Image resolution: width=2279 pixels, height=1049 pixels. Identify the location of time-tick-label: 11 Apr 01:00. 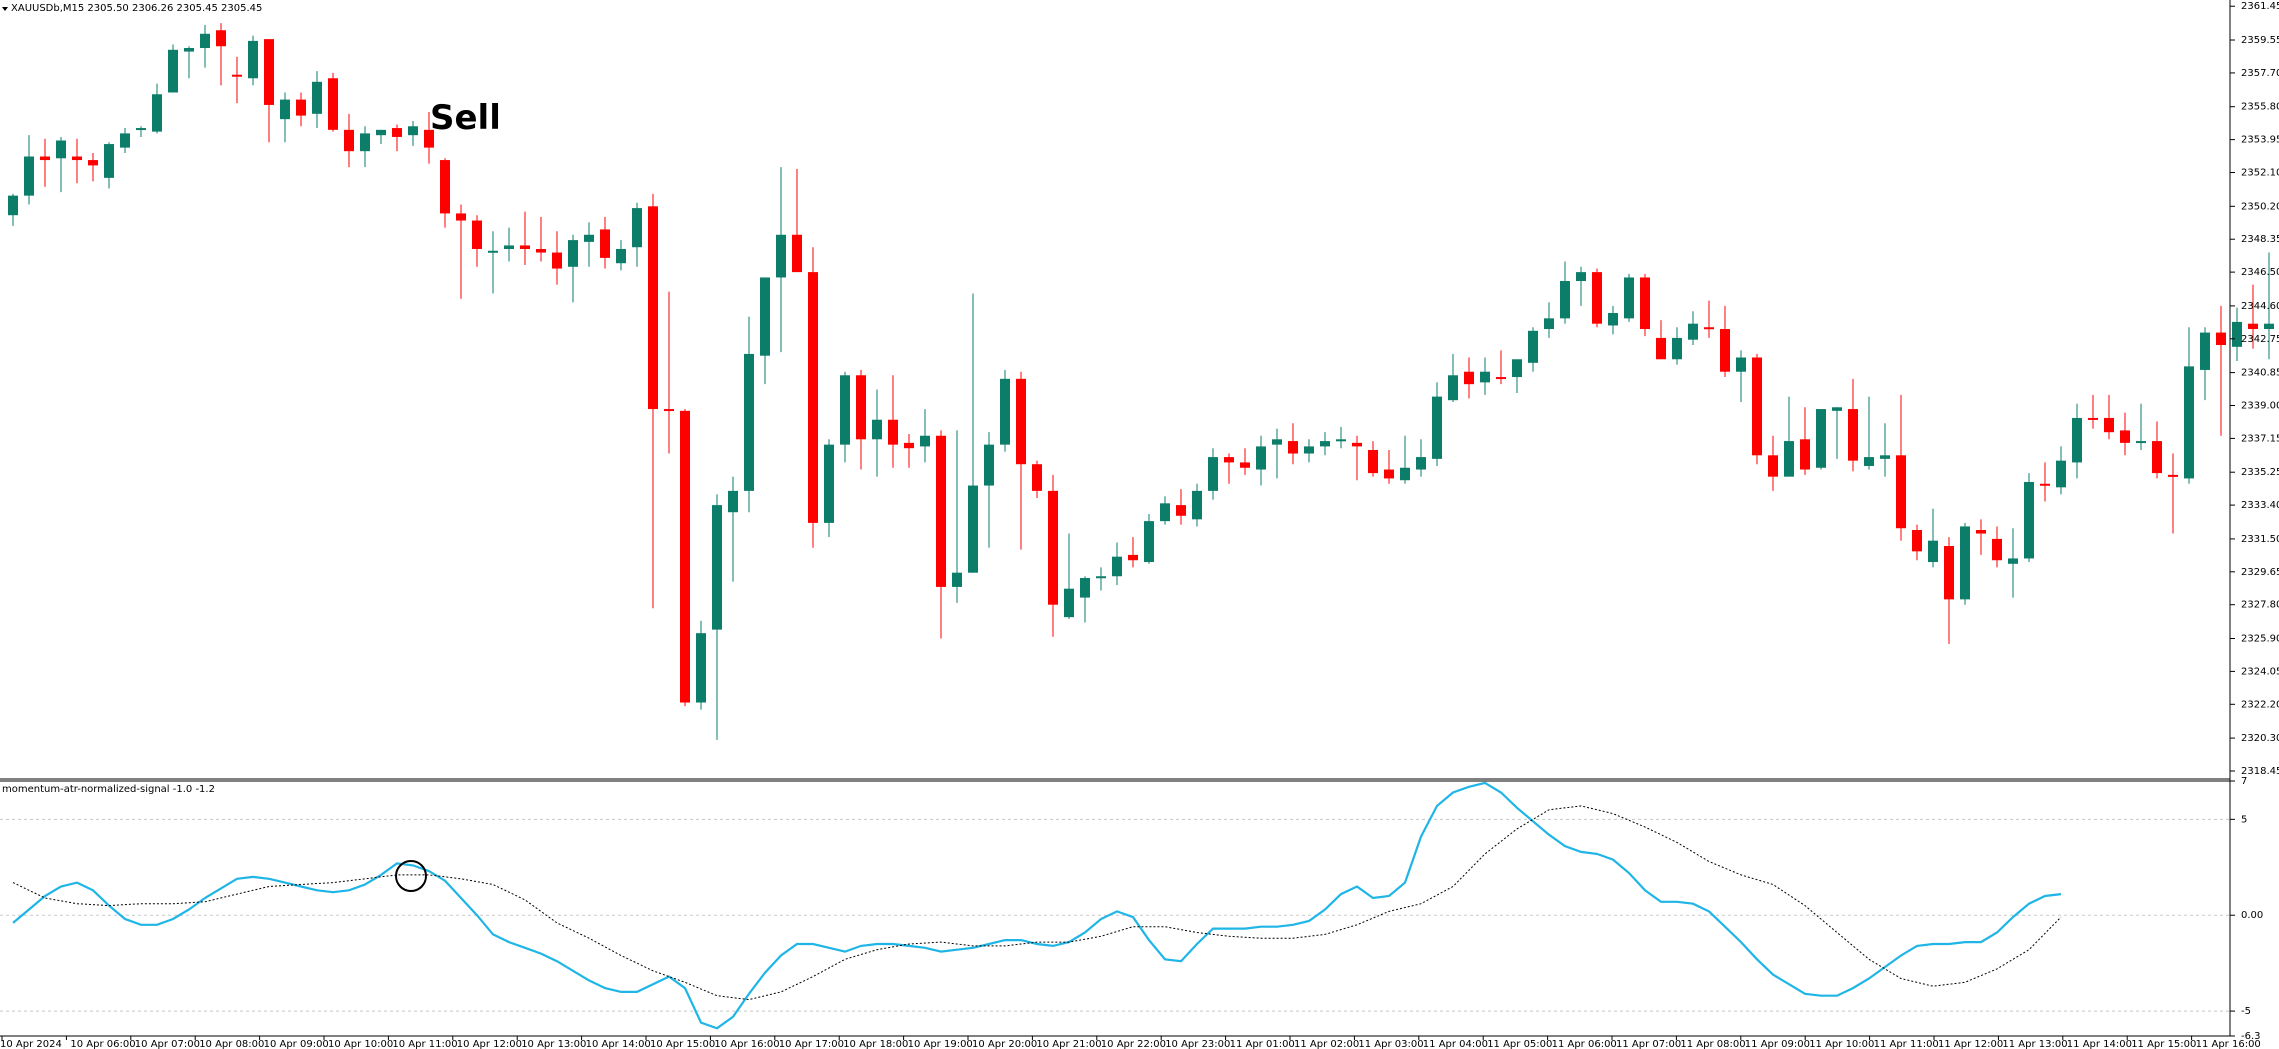
(1262, 1044).